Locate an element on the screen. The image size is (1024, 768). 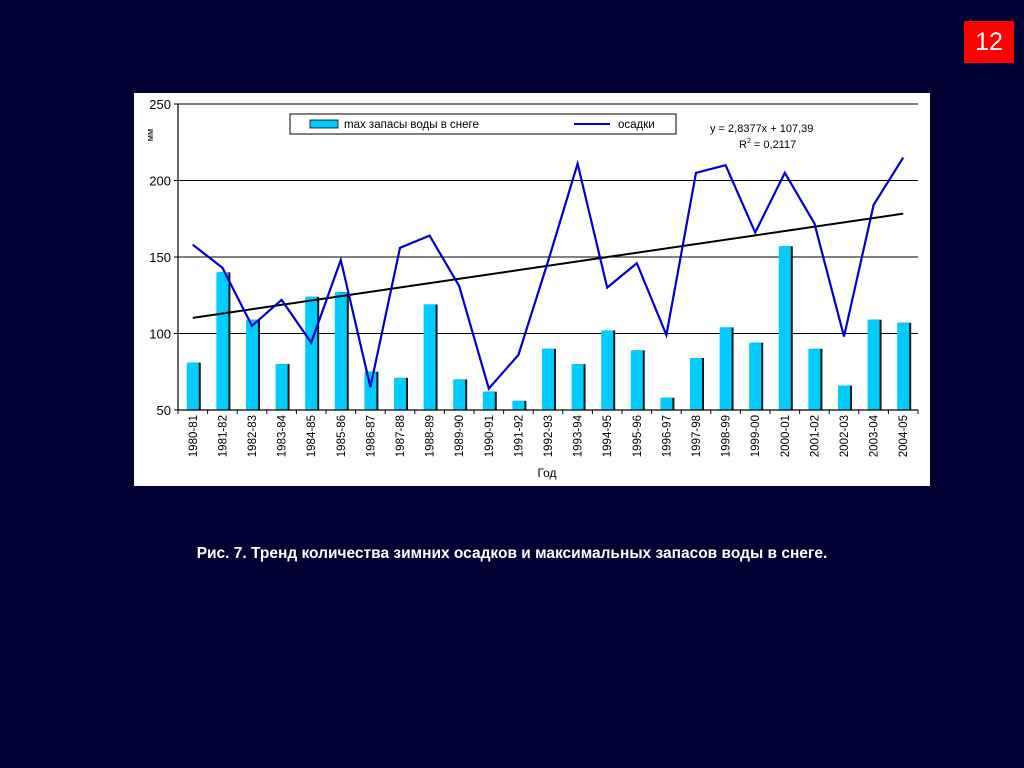
y-tick-label: 50 is located at coordinates (164, 410).